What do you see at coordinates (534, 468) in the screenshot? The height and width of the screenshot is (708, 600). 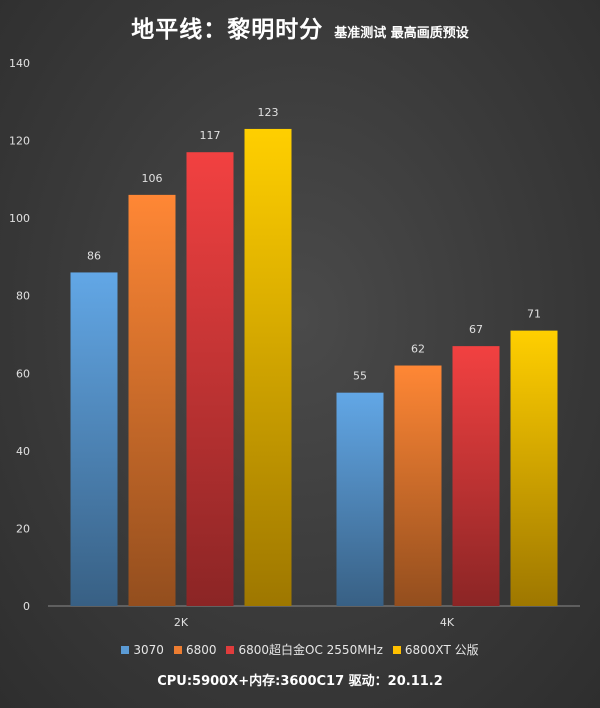 I see `bar-6800XT 公版-4K` at bounding box center [534, 468].